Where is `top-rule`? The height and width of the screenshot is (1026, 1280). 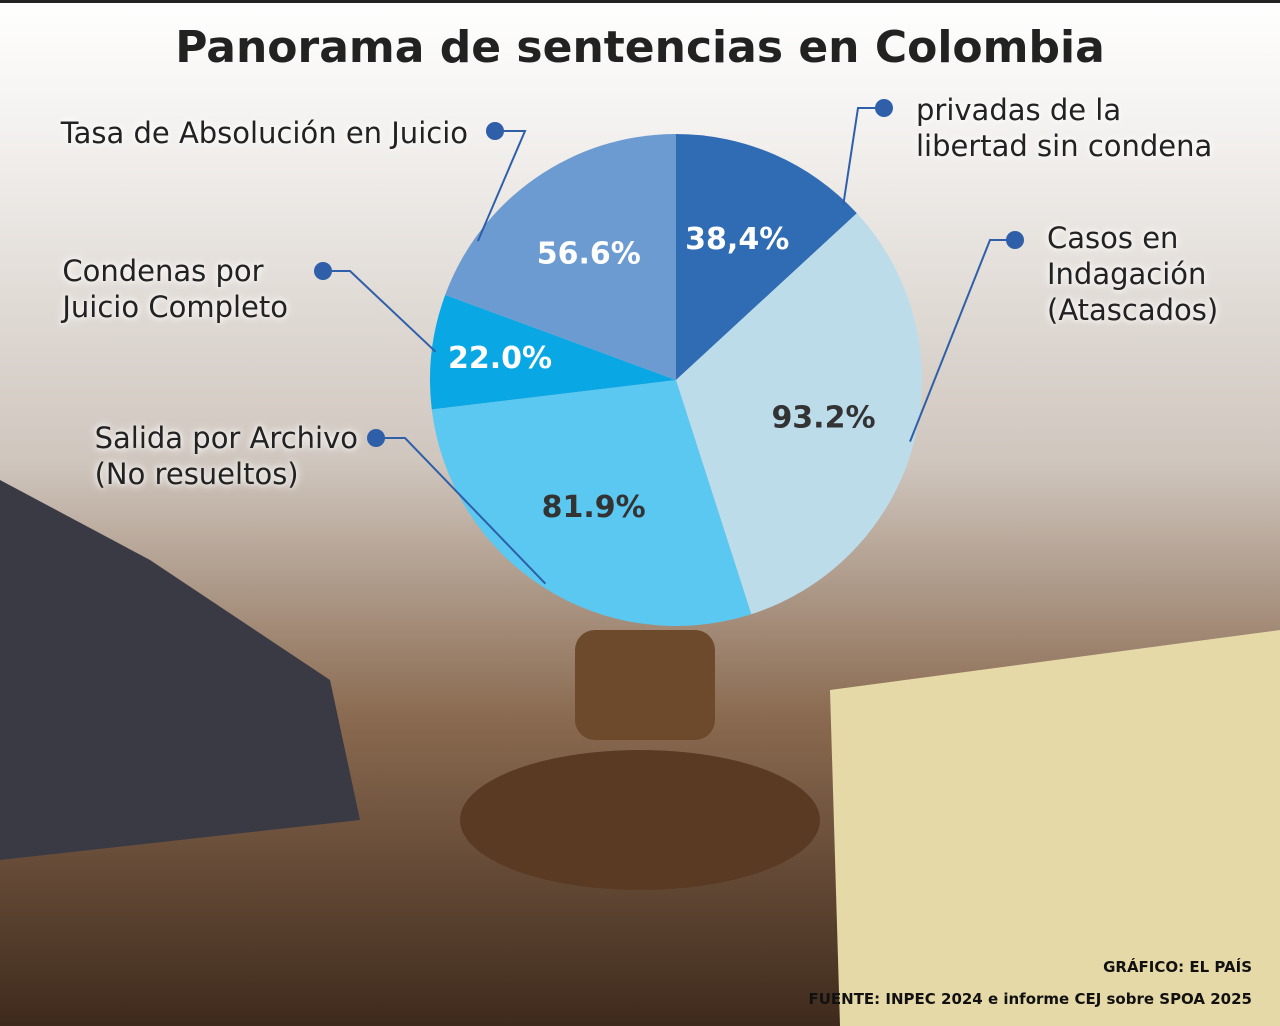
top-rule is located at coordinates (640, 1).